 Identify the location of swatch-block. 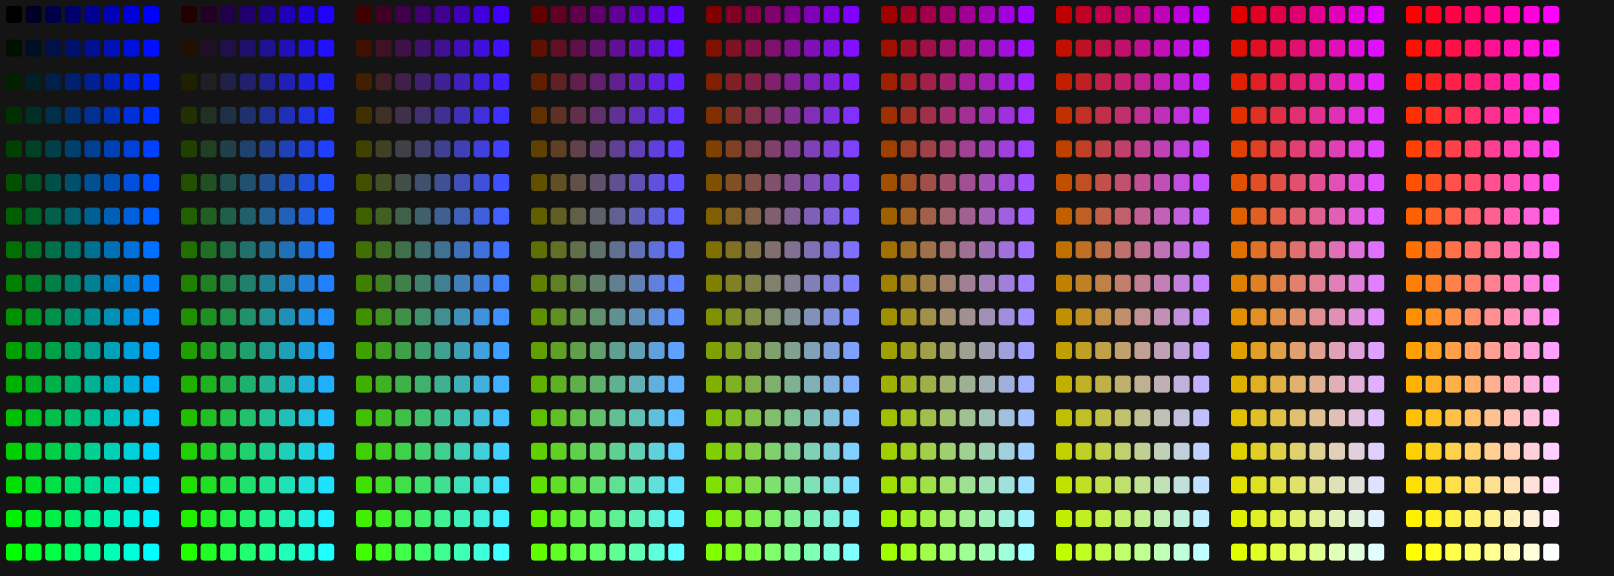
(83, 283).